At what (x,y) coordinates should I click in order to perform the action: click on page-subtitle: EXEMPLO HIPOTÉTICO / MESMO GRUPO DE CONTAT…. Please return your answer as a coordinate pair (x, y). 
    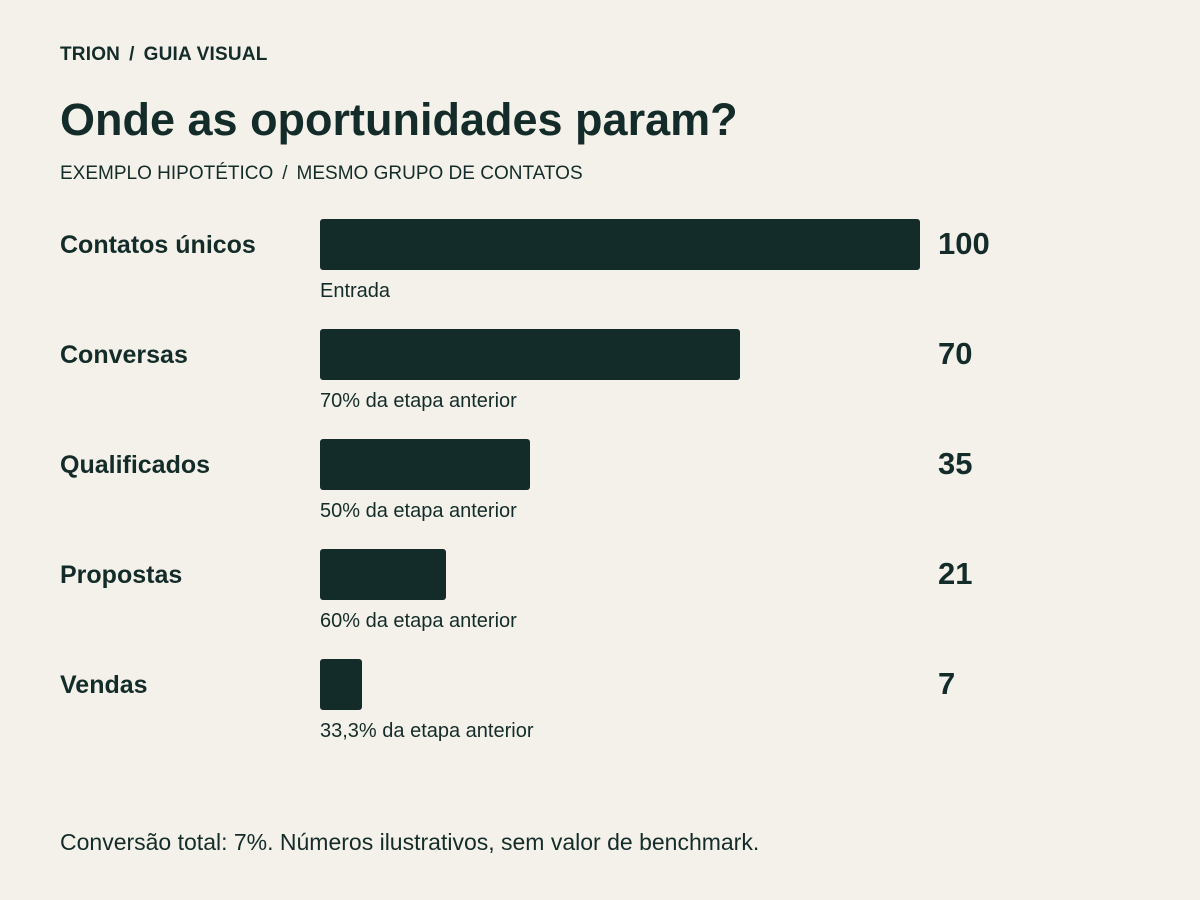
    Looking at the image, I should click on (321, 174).